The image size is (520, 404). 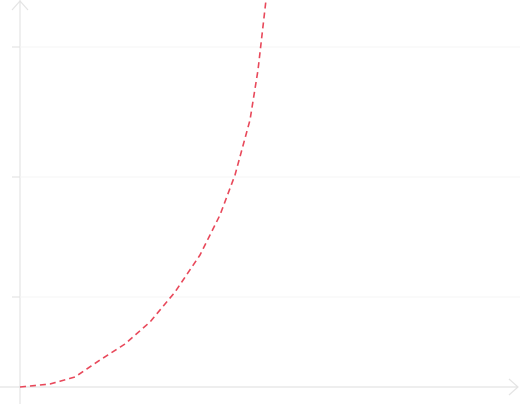 I want to click on y-axis-arrow, so click(x=20, y=5).